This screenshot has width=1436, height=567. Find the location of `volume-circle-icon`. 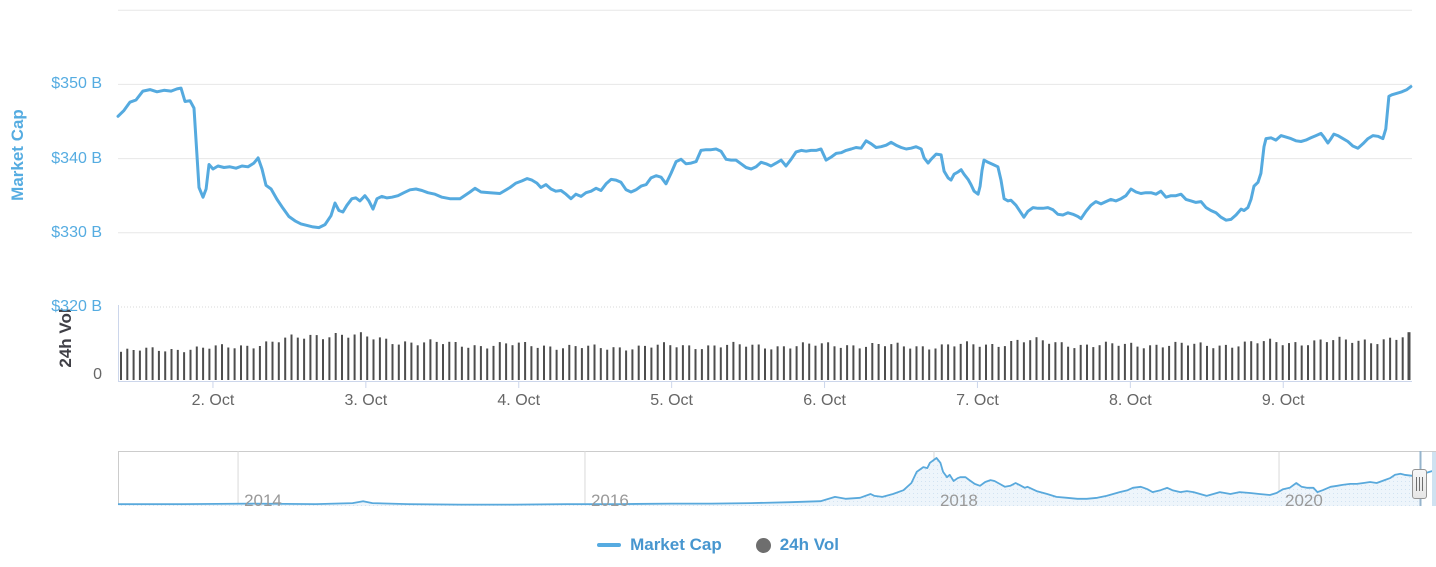

volume-circle-icon is located at coordinates (763, 545).